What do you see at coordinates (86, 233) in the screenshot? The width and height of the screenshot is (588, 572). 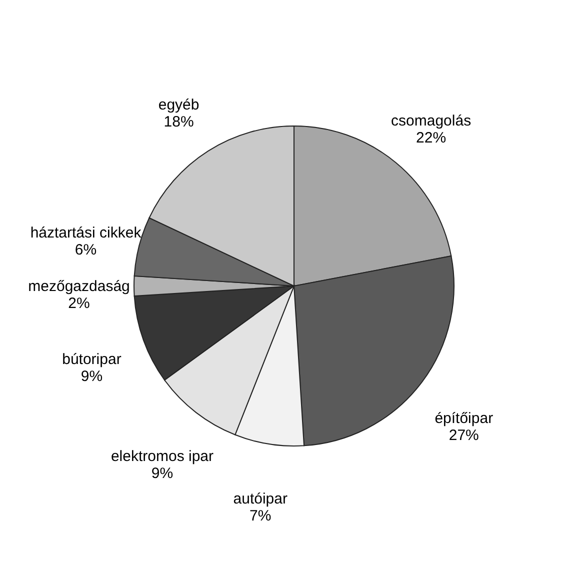 I see `slice-label: háztartási cikkek` at bounding box center [86, 233].